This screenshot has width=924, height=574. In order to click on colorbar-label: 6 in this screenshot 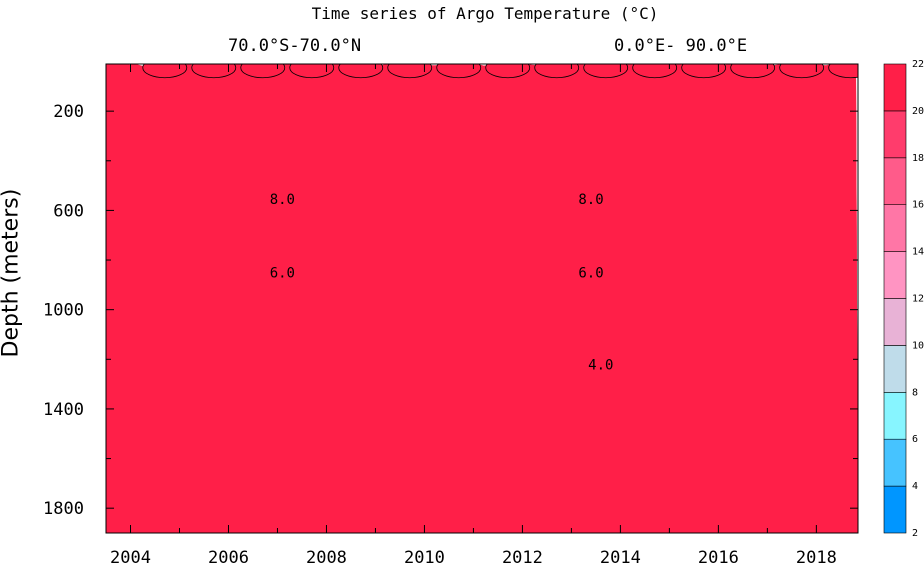, I will do `click(915, 439)`.